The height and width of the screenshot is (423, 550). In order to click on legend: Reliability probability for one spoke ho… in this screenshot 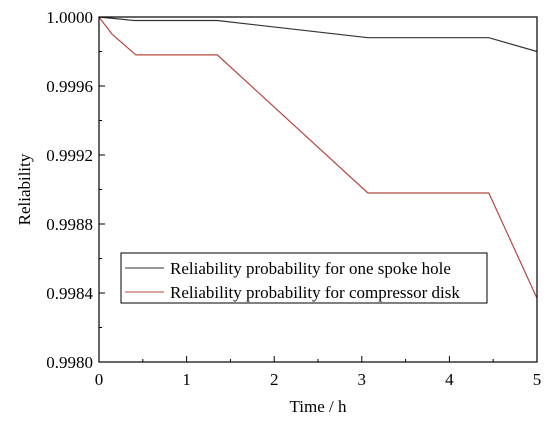, I will do `click(304, 278)`.